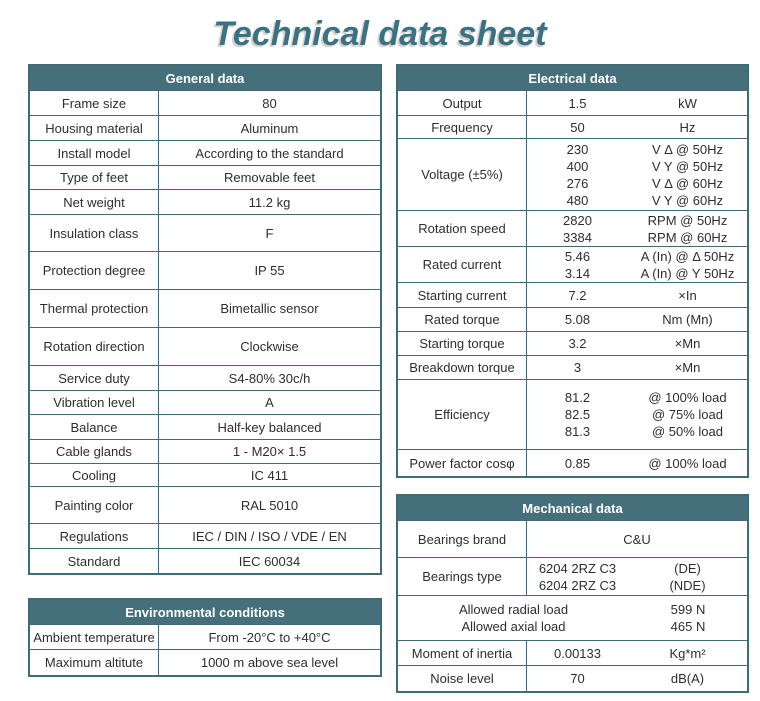  What do you see at coordinates (269, 662) in the screenshot?
I see `row-value: 1000 m above sea level` at bounding box center [269, 662].